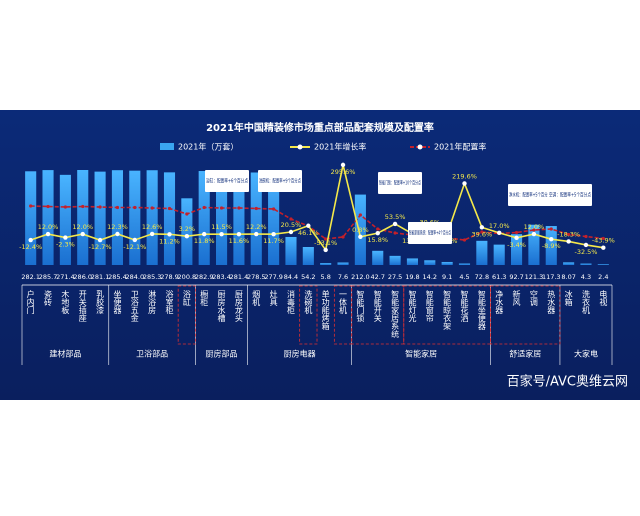 The height and width of the screenshot is (516, 640). What do you see at coordinates (325, 310) in the screenshot?
I see `x-tick-label: 单功能烤箱` at bounding box center [325, 310].